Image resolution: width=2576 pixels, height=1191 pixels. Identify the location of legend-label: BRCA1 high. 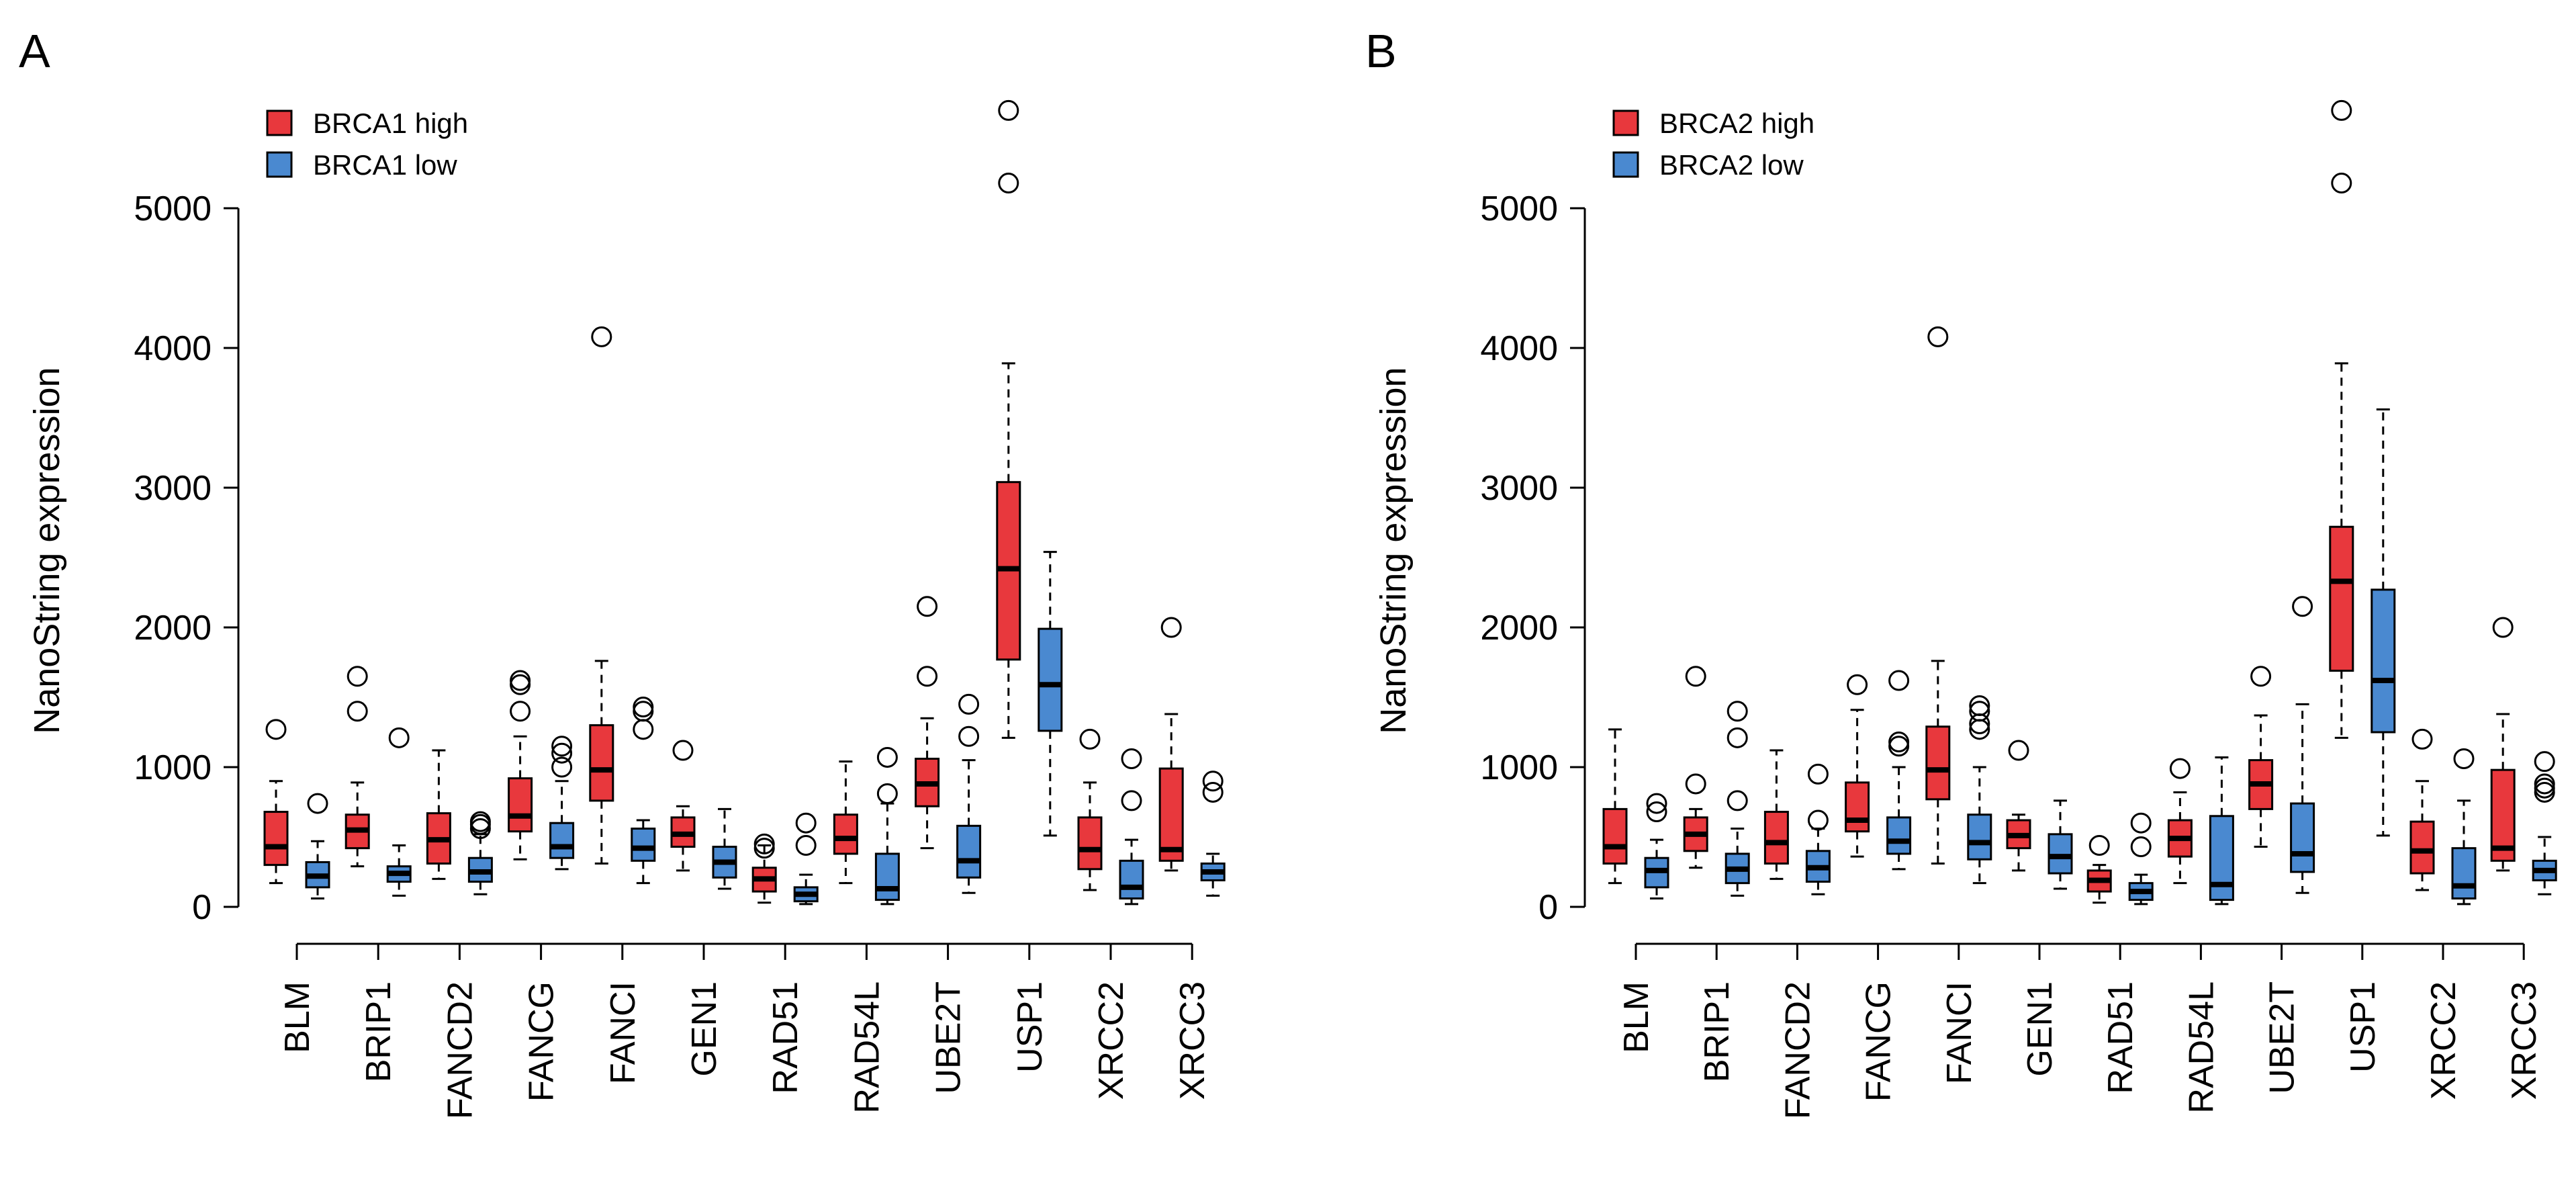
(390, 123).